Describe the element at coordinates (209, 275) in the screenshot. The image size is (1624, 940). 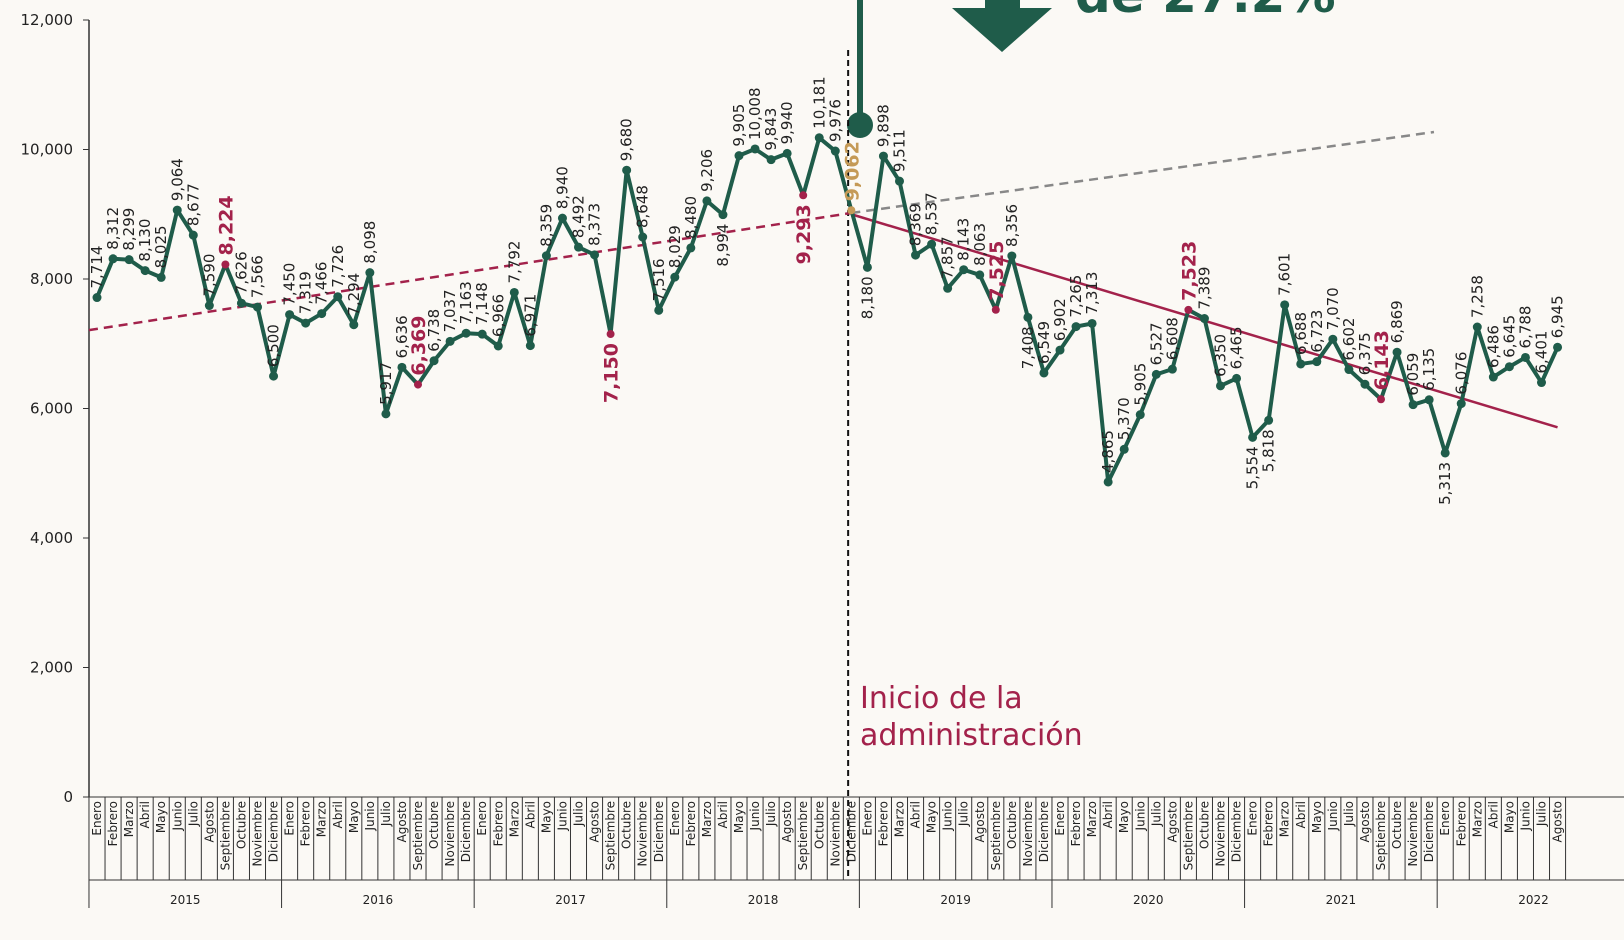
I see `value-label: 7,590` at that location.